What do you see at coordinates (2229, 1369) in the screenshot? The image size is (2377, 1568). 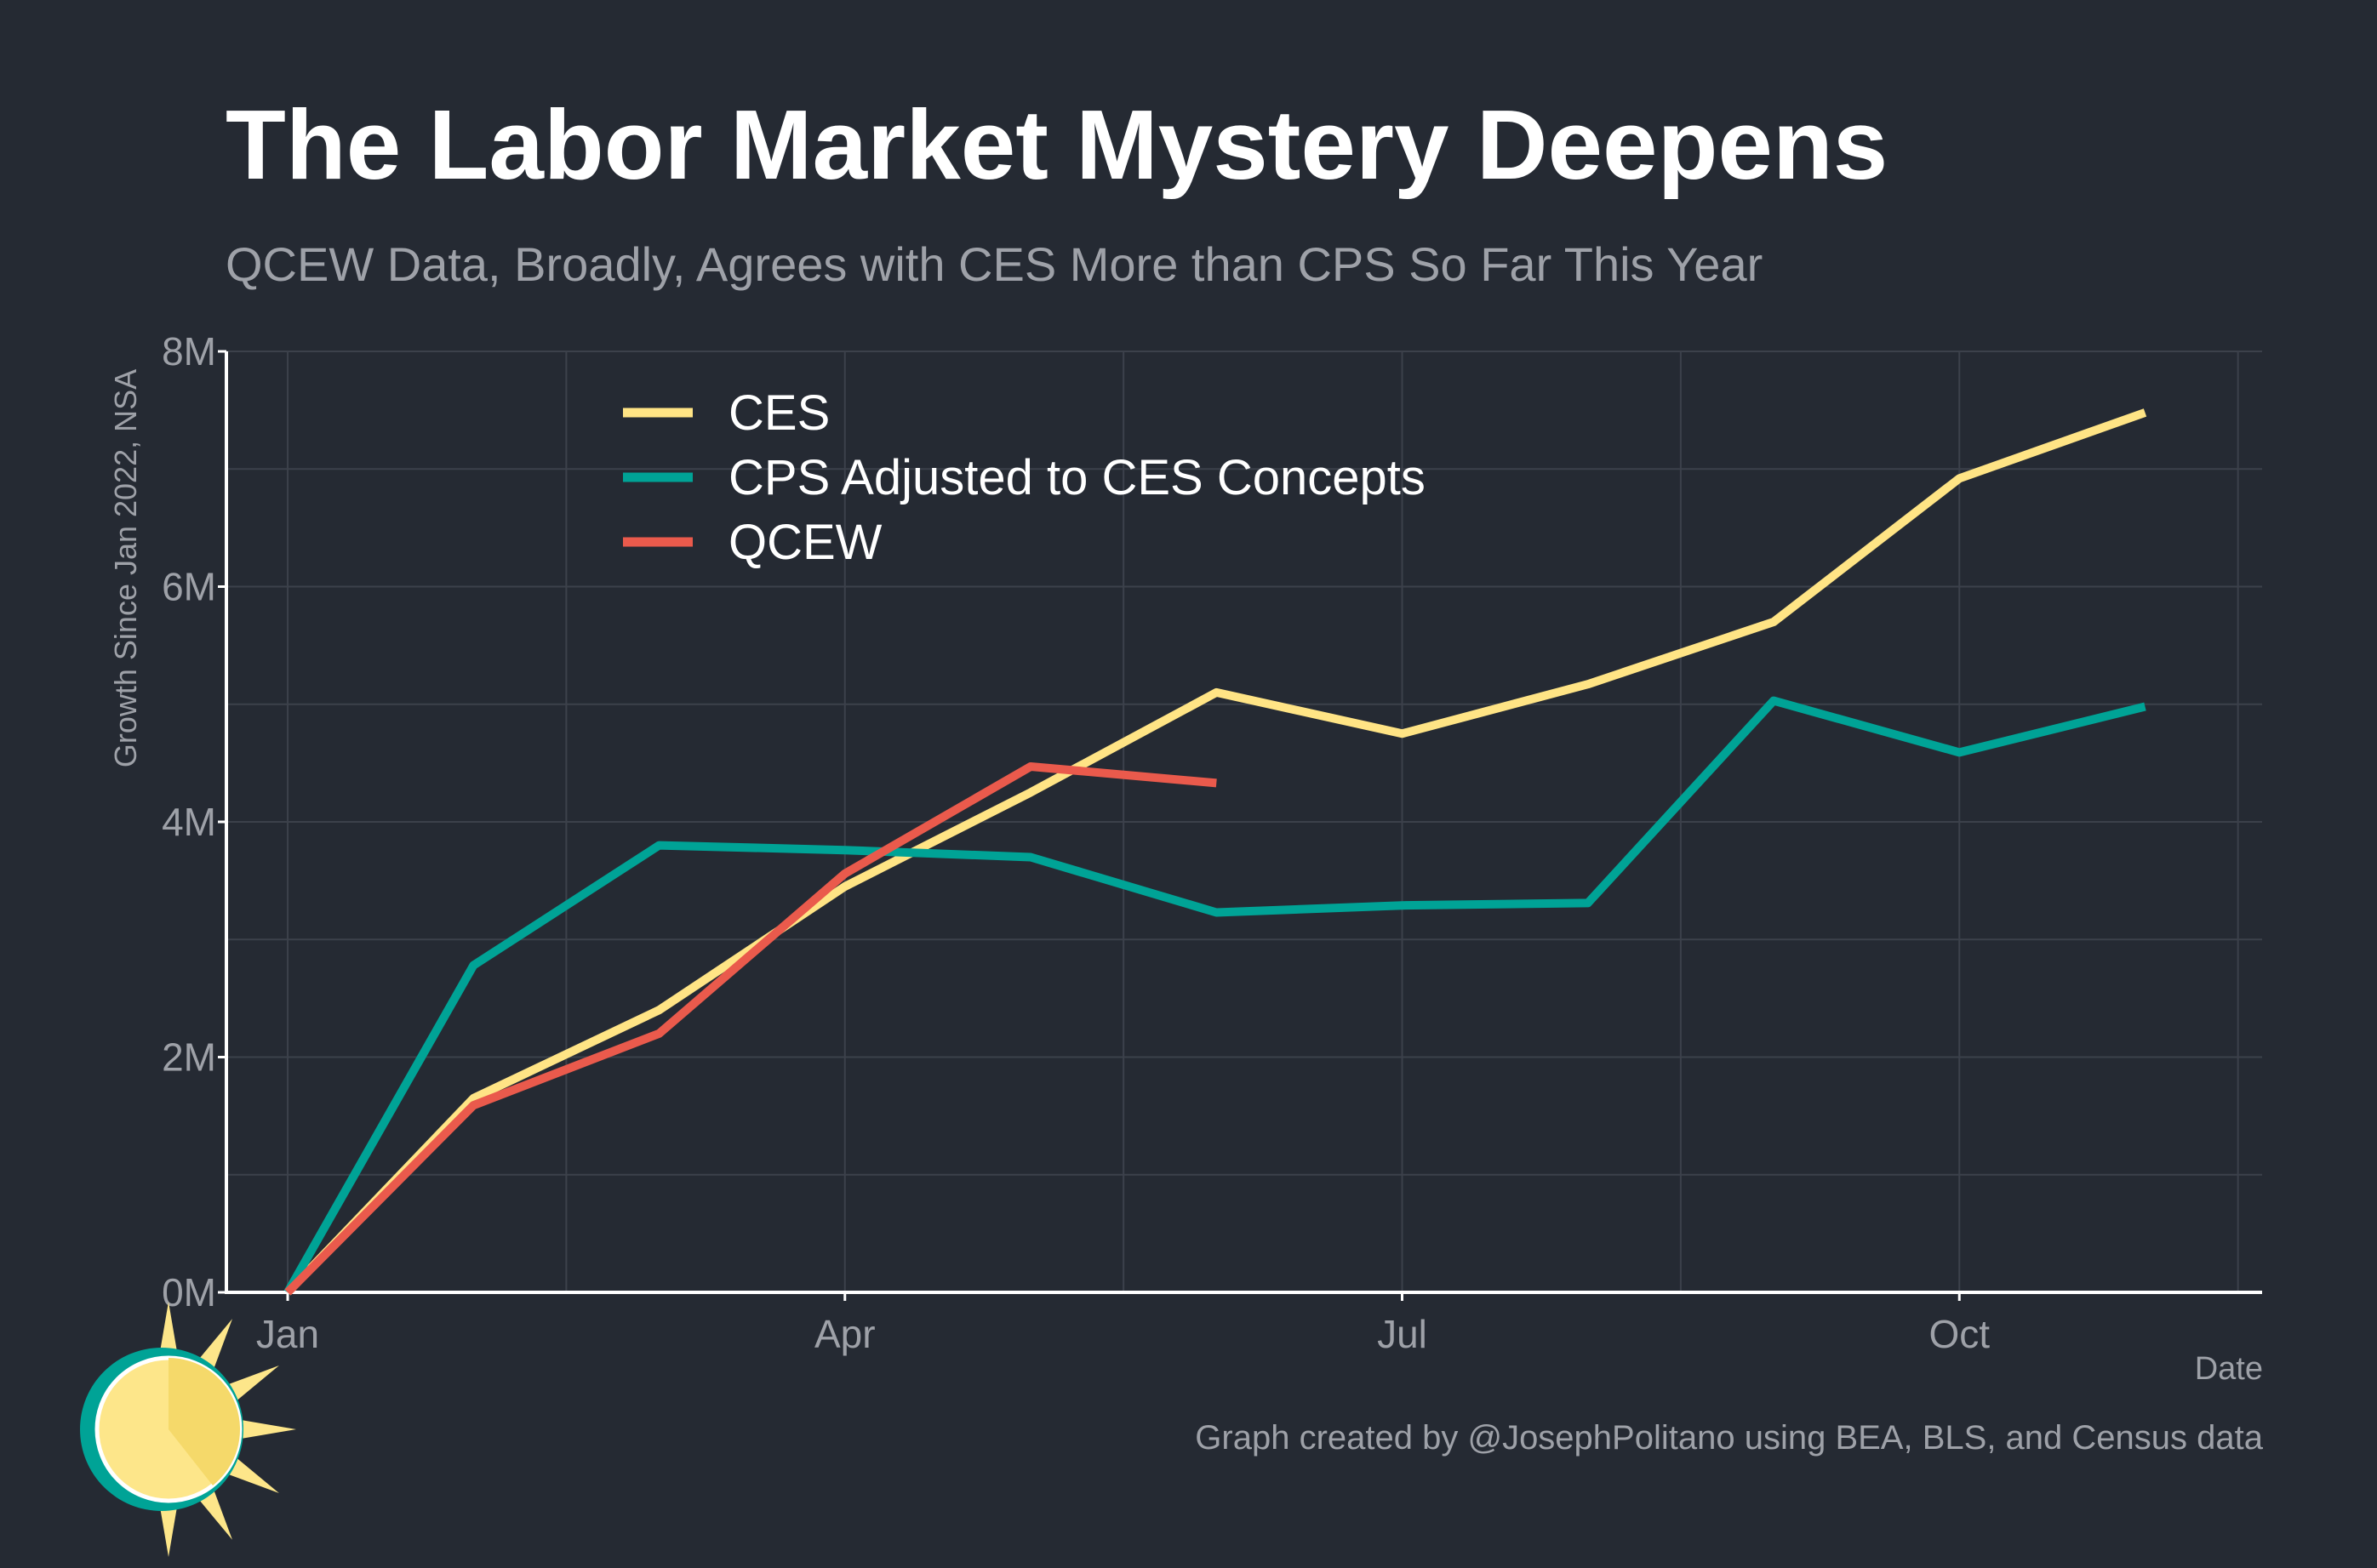 I see `x-axis-label: Date` at bounding box center [2229, 1369].